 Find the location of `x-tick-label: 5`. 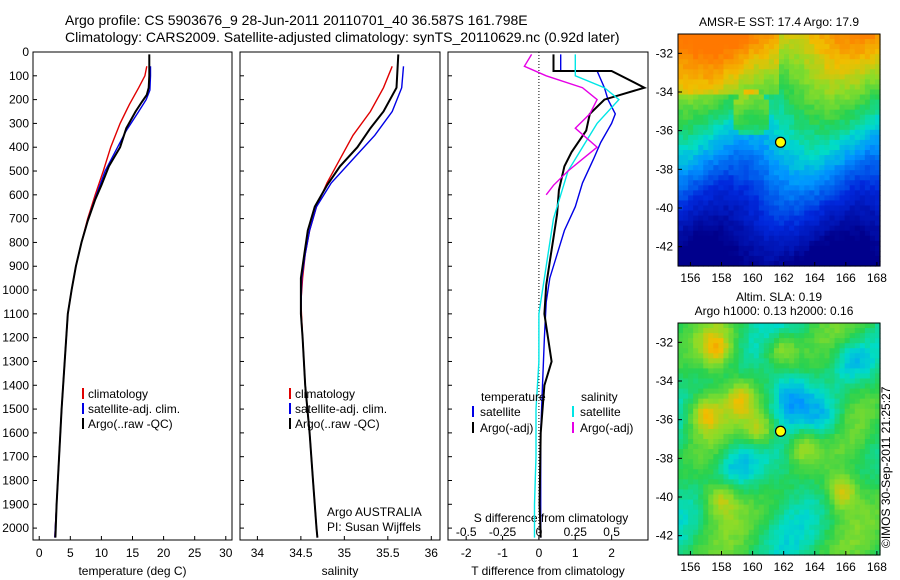

x-tick-label: 5 is located at coordinates (70, 553).